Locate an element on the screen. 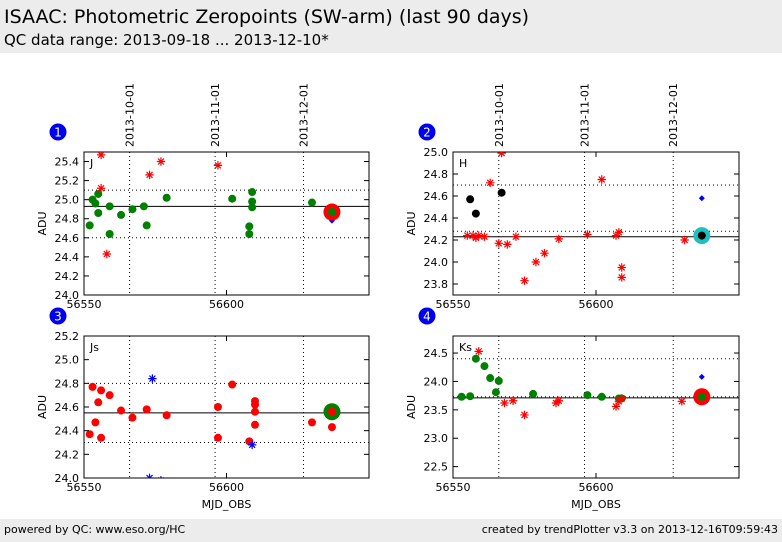  y-tick-label: 24.6 is located at coordinates (436, 196).